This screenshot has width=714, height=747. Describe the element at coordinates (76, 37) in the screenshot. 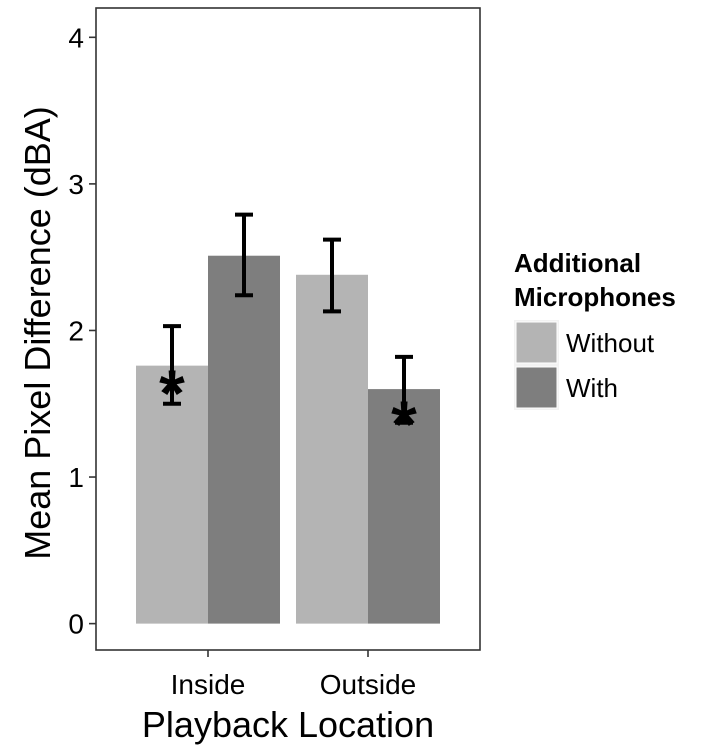

I see `y-tick-label: 4` at that location.